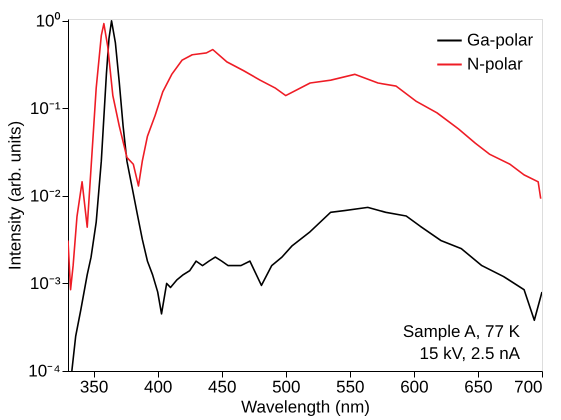 The image size is (561, 420). Describe the element at coordinates (478, 387) in the screenshot. I see `x-tick-label: 650` at that location.